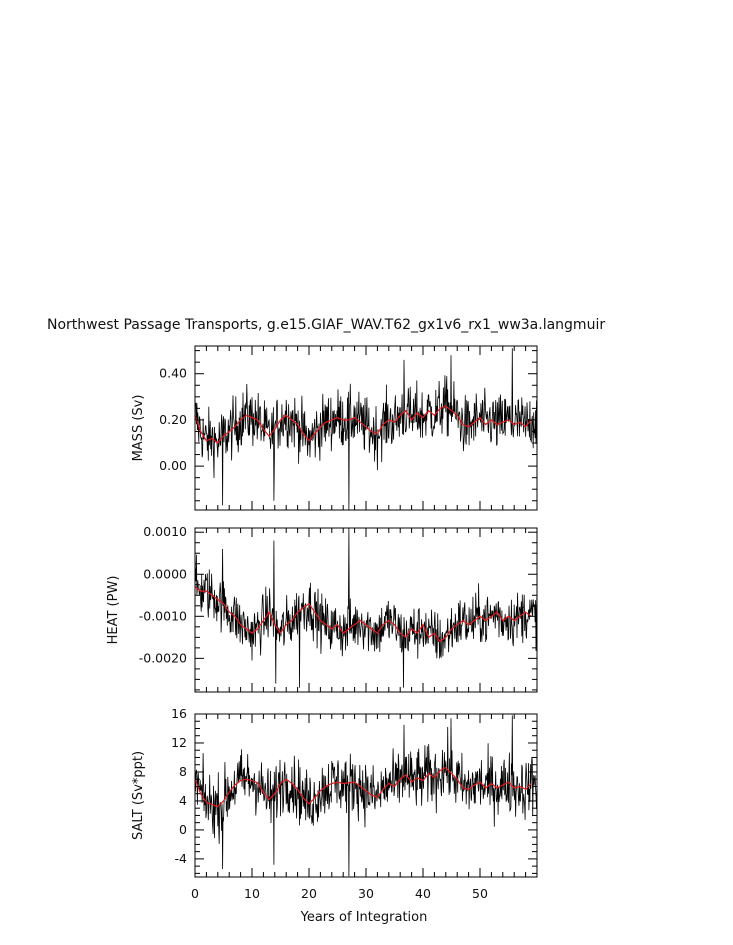 This screenshot has height=945, width=733. What do you see at coordinates (183, 771) in the screenshot?
I see `y-tick-label: 8` at bounding box center [183, 771].